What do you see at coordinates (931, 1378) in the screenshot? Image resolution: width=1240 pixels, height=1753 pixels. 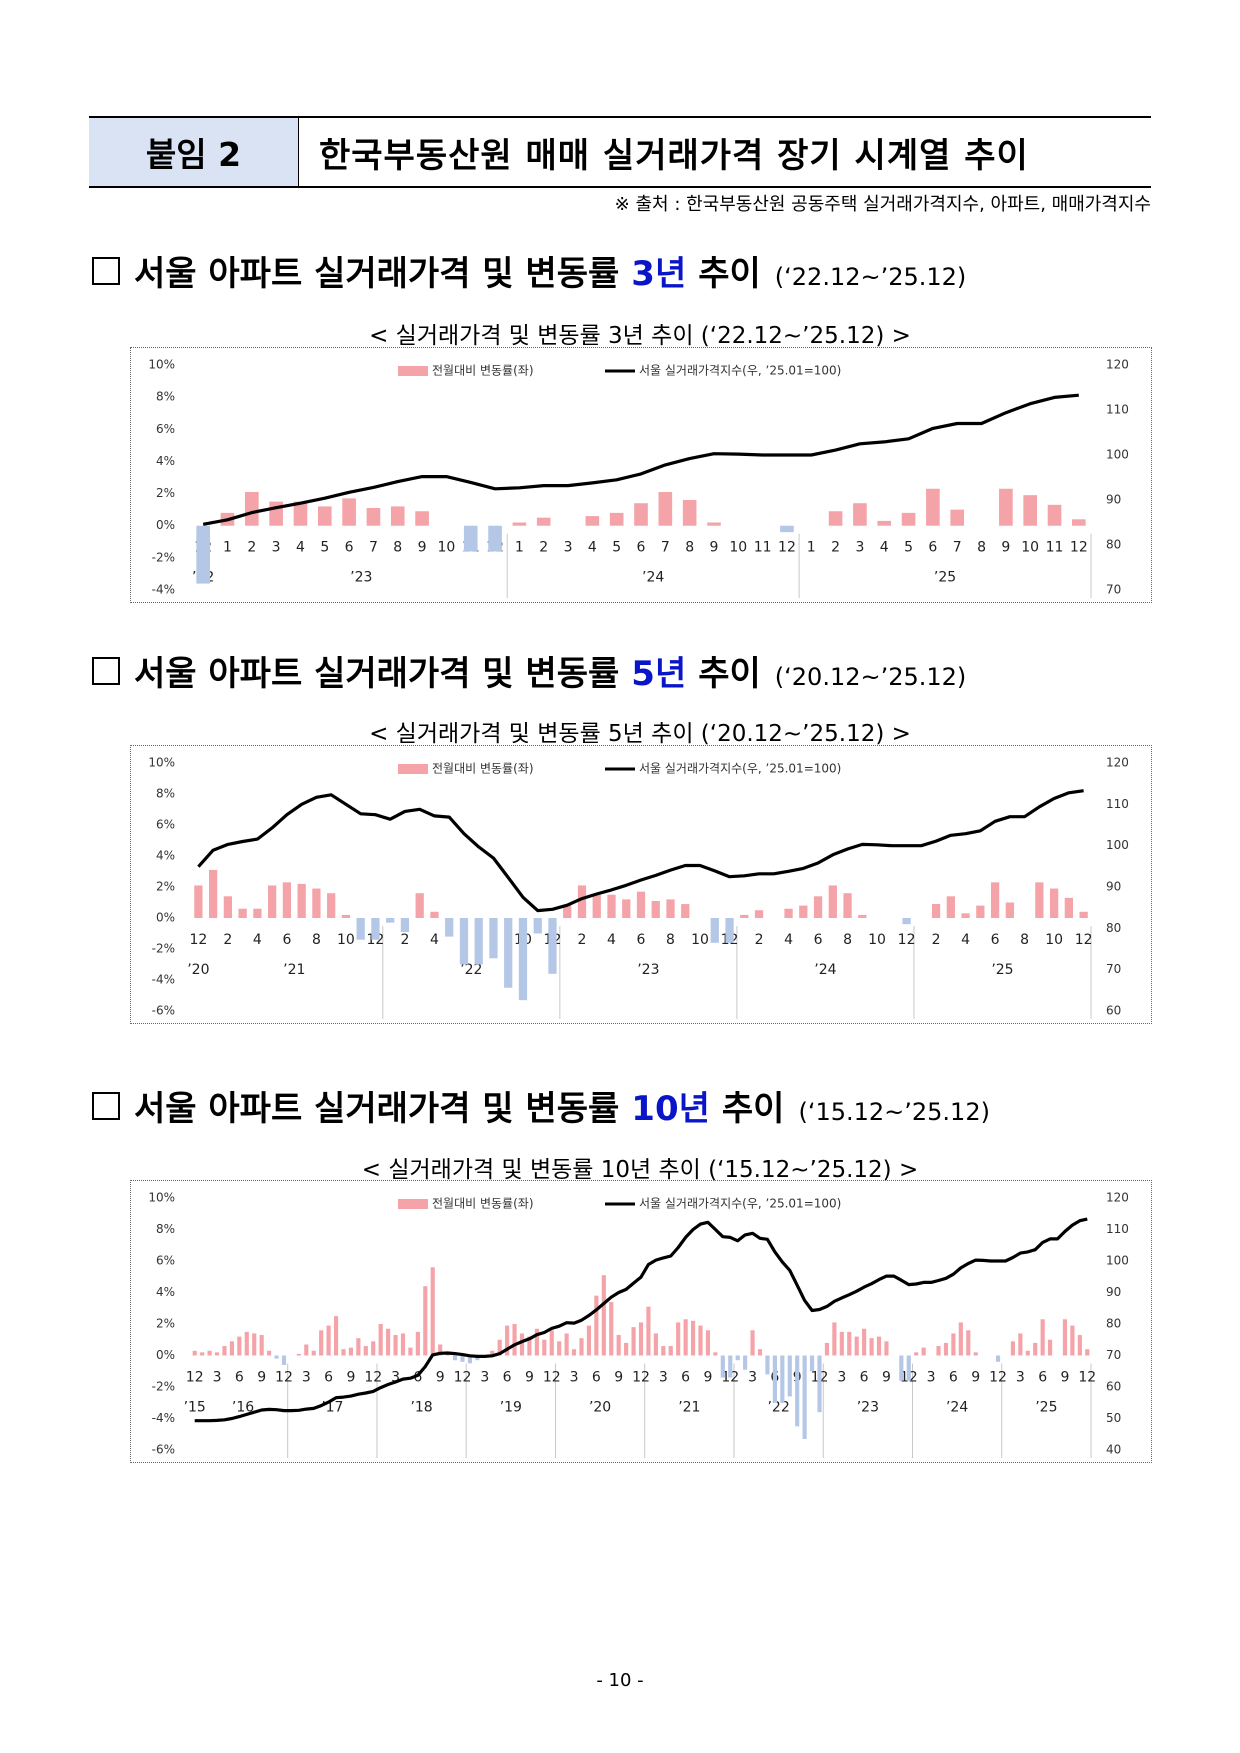 I see `x-tick-label: 3` at bounding box center [931, 1378].